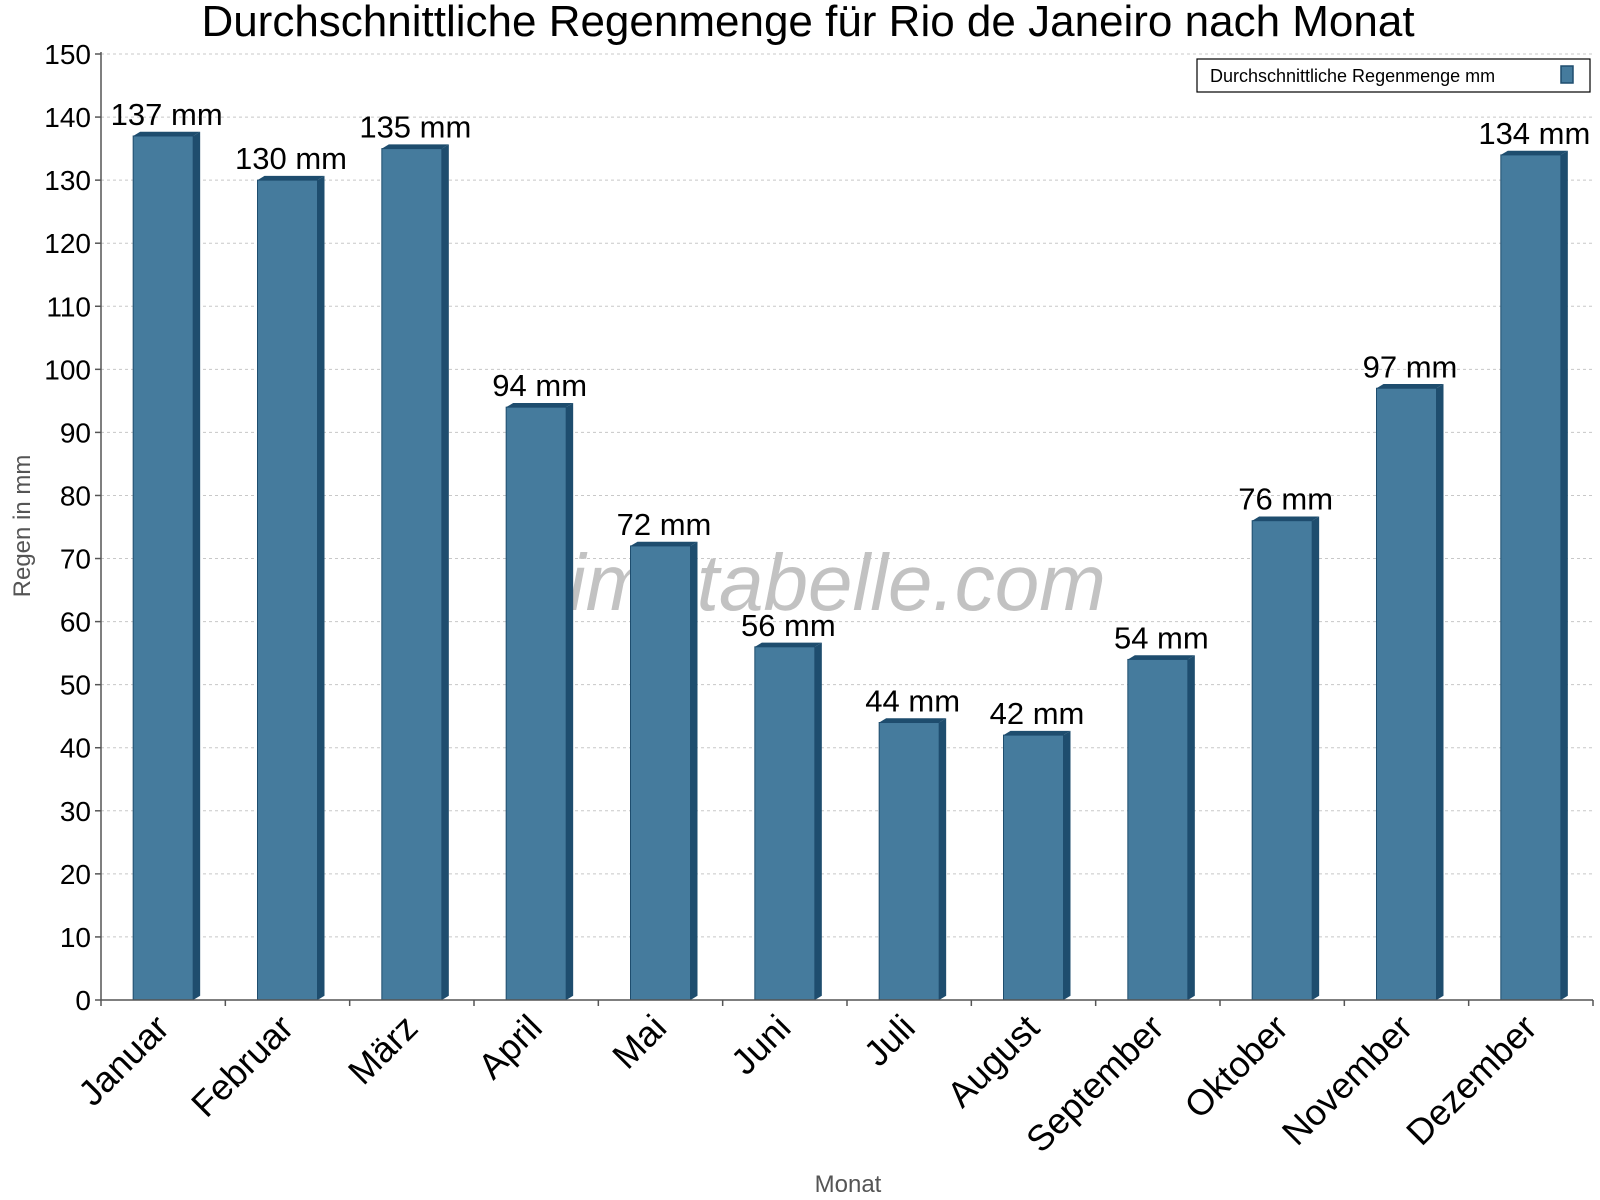  I want to click on y-tick-label: 40, so click(75, 748).